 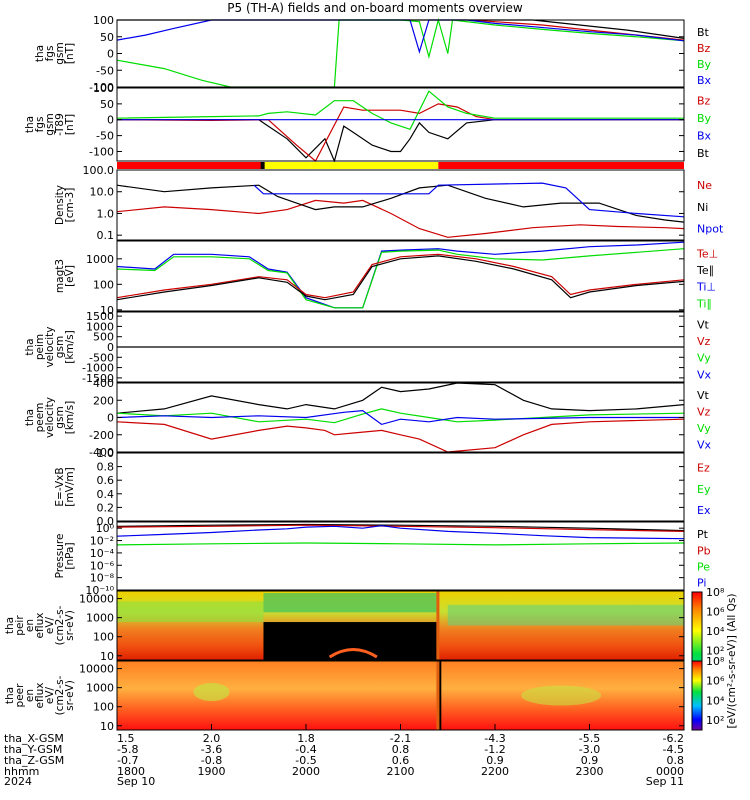 What do you see at coordinates (704, 412) in the screenshot?
I see `legend-entry: Vz` at bounding box center [704, 412].